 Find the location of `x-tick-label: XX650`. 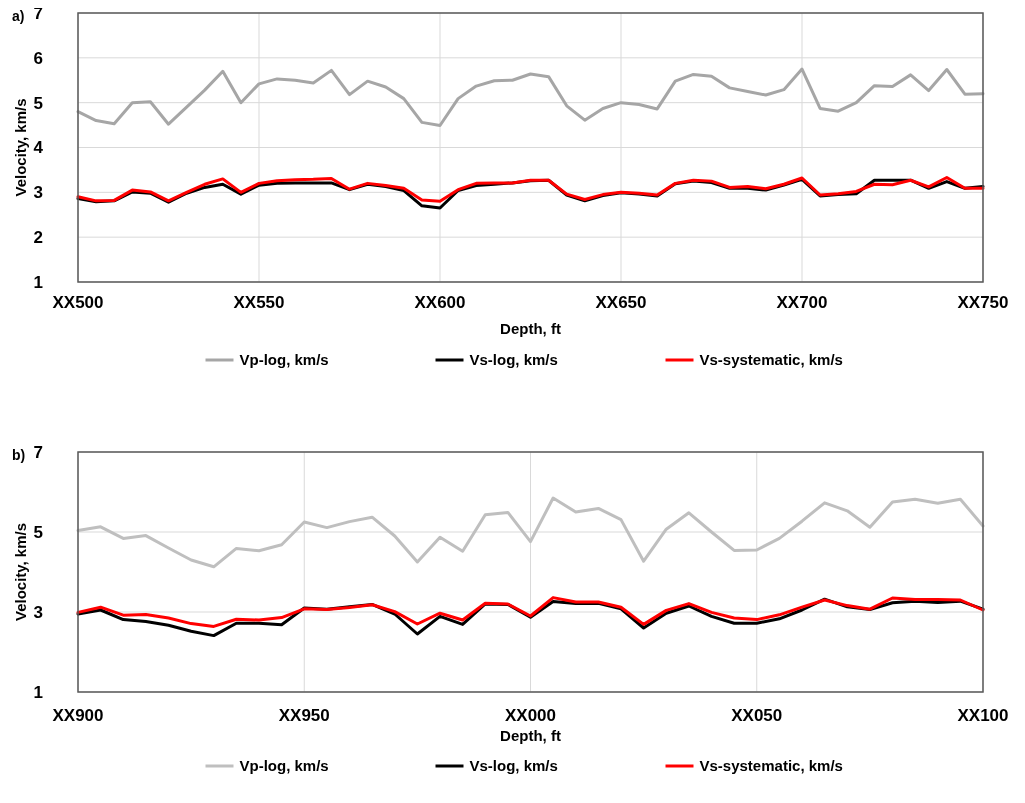

x-tick-label: XX650 is located at coordinates (621, 302).